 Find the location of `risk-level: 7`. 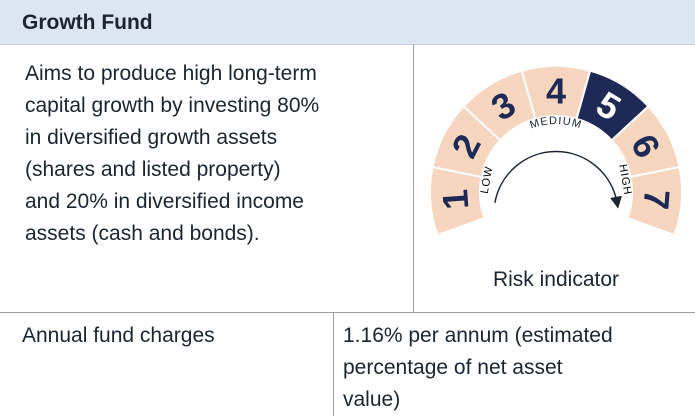

risk-level: 7 is located at coordinates (657, 199).